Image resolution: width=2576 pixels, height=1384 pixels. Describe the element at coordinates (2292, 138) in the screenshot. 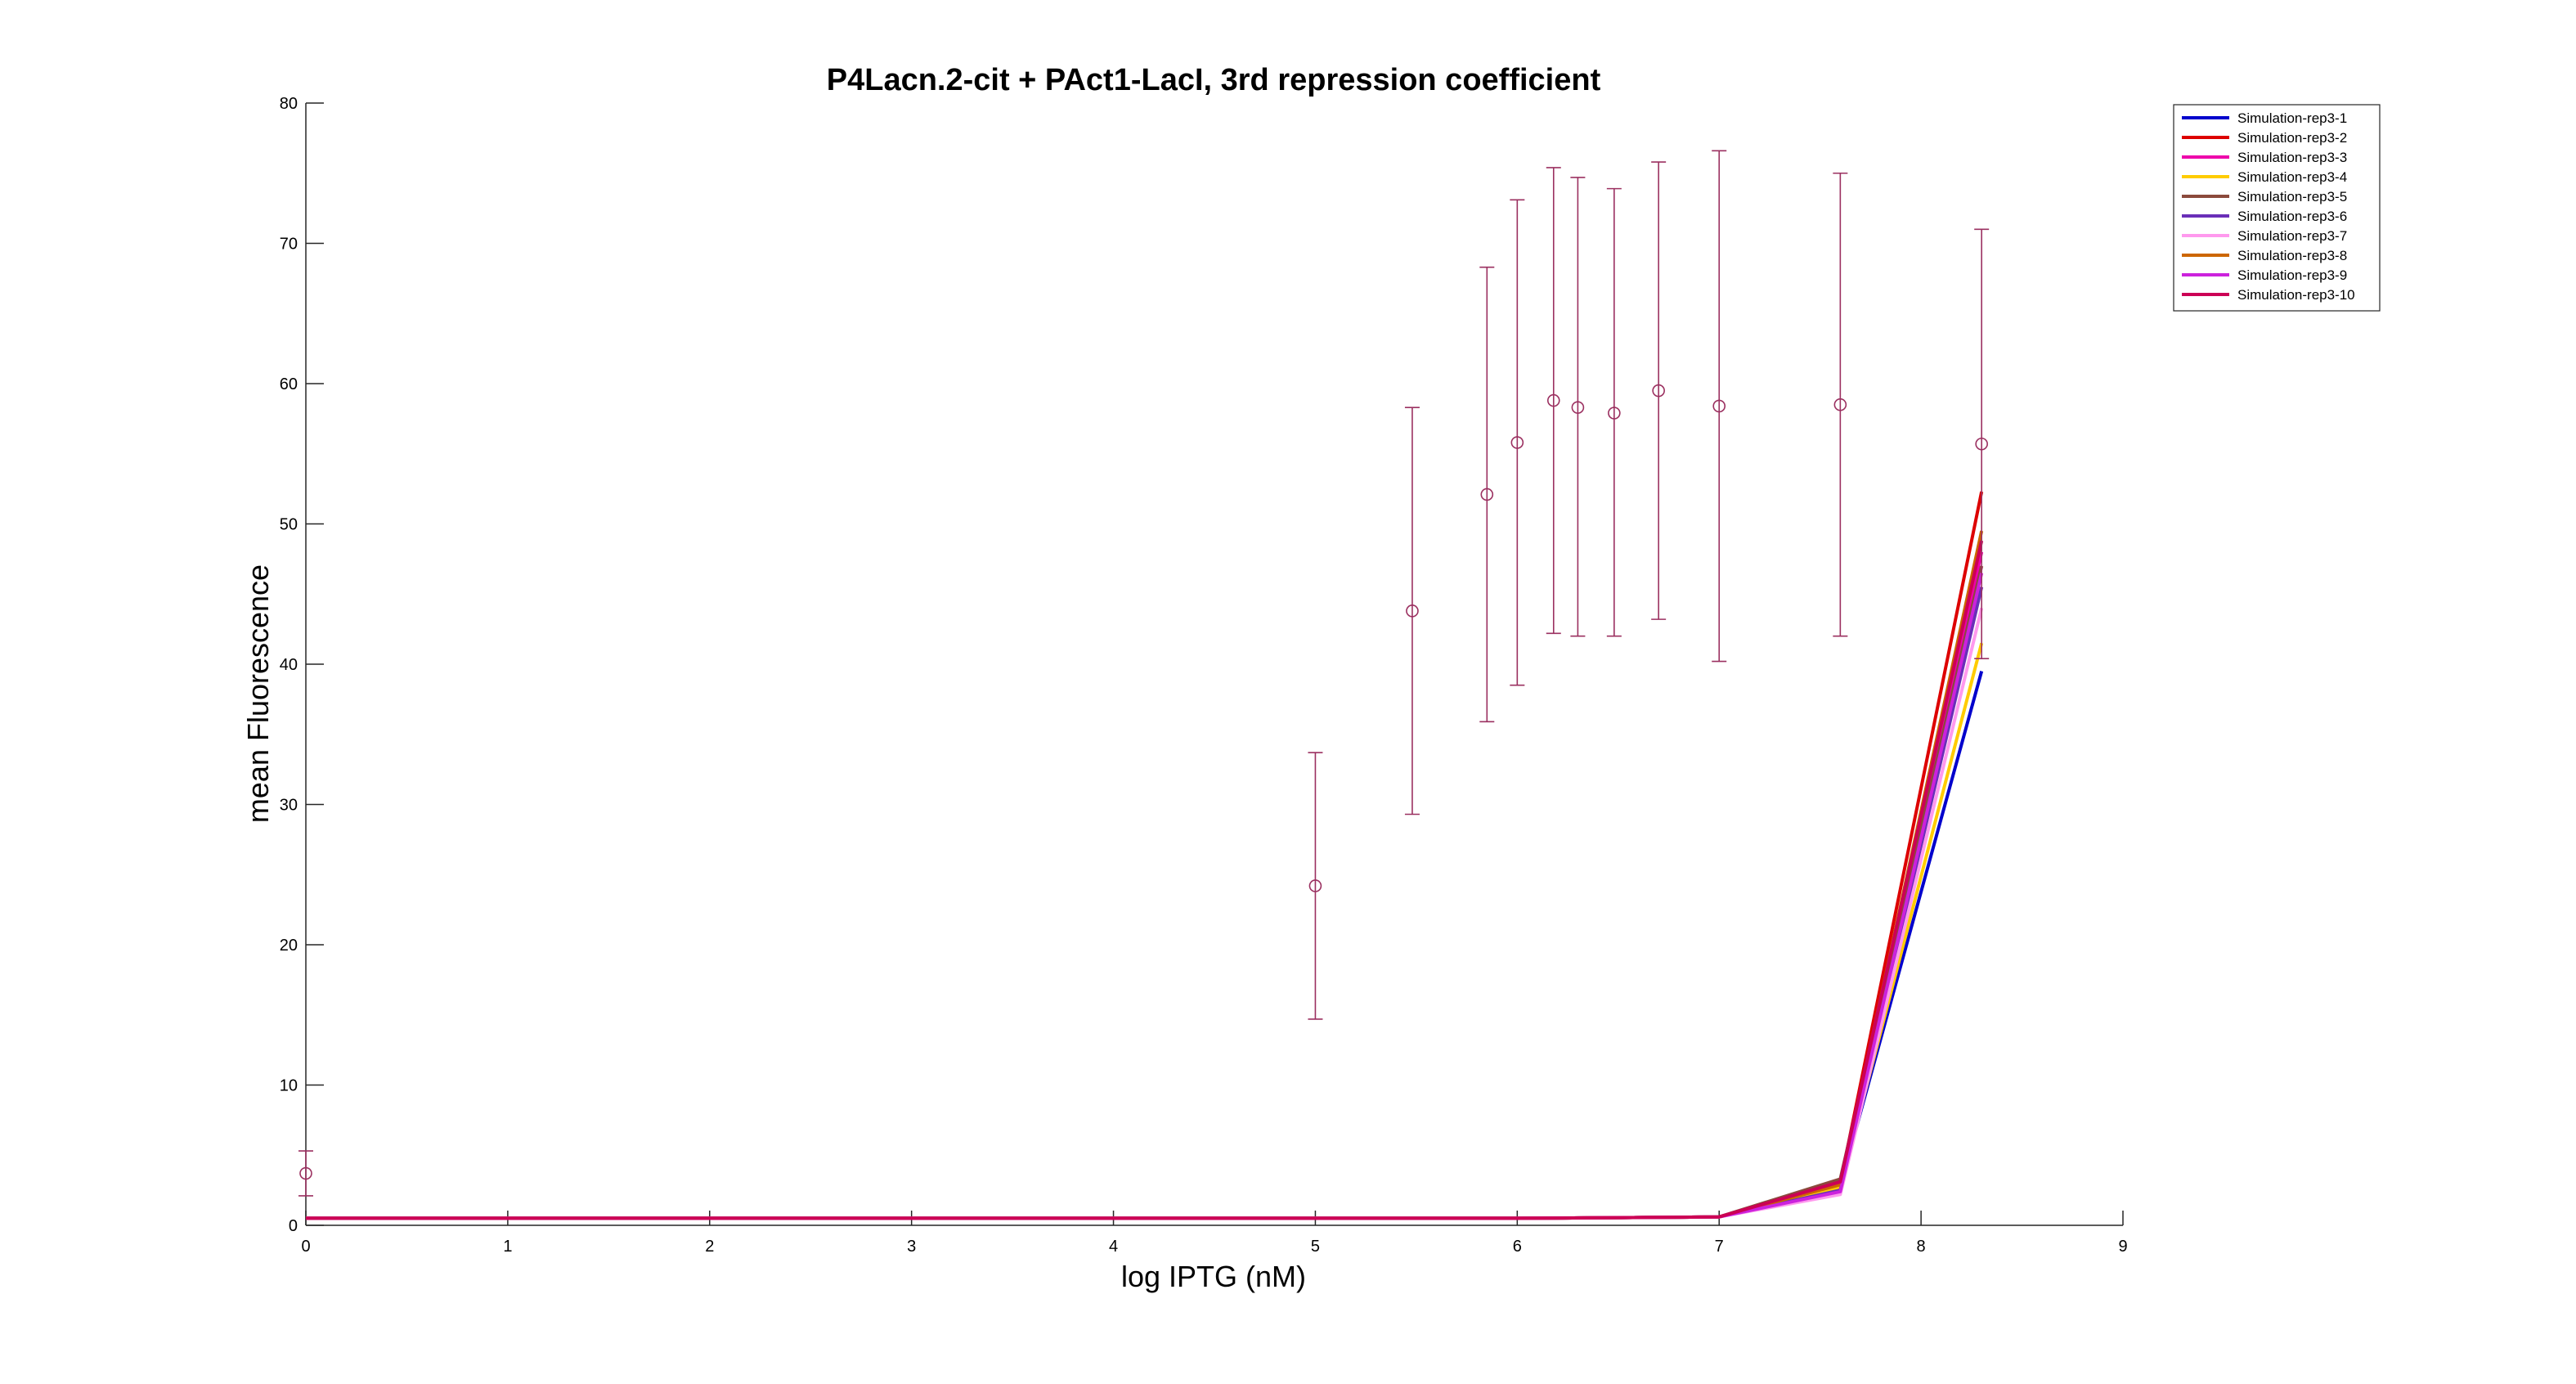

I see `legend-label-2: Simulation-rep3-2` at that location.